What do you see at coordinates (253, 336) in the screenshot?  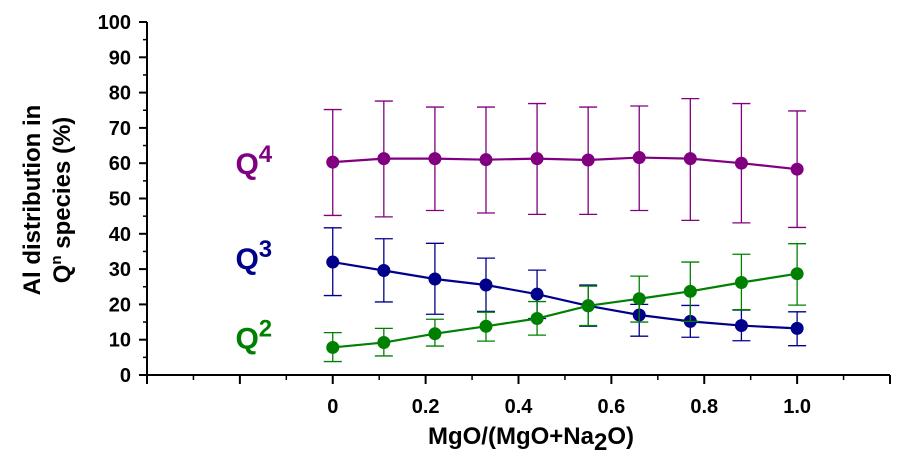 I see `series-label-q2: Q2` at bounding box center [253, 336].